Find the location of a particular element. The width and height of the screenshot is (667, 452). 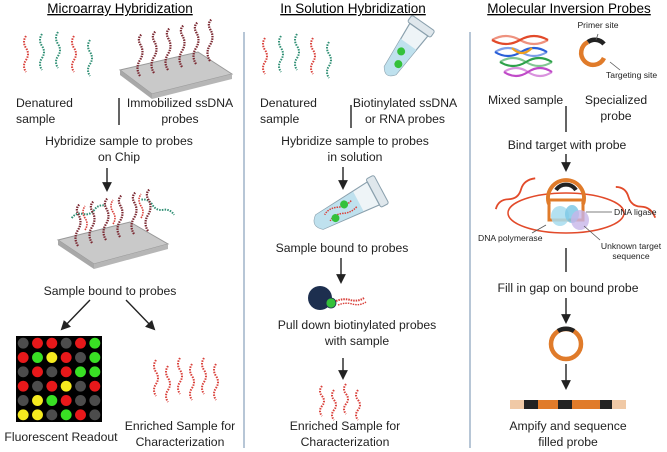

probe-tube-icon is located at coordinates (409, 46).